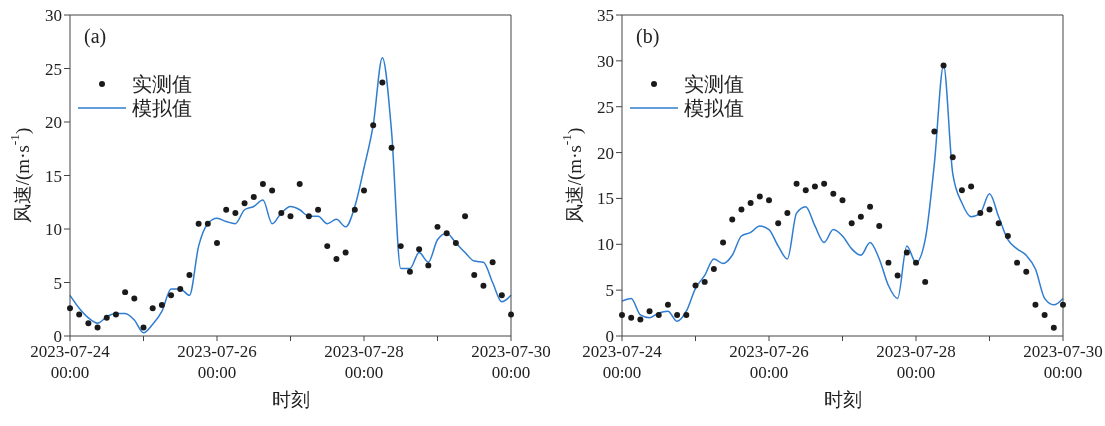 This screenshot has width=1105, height=426. I want to click on legend-label: 模拟值, so click(162, 108).